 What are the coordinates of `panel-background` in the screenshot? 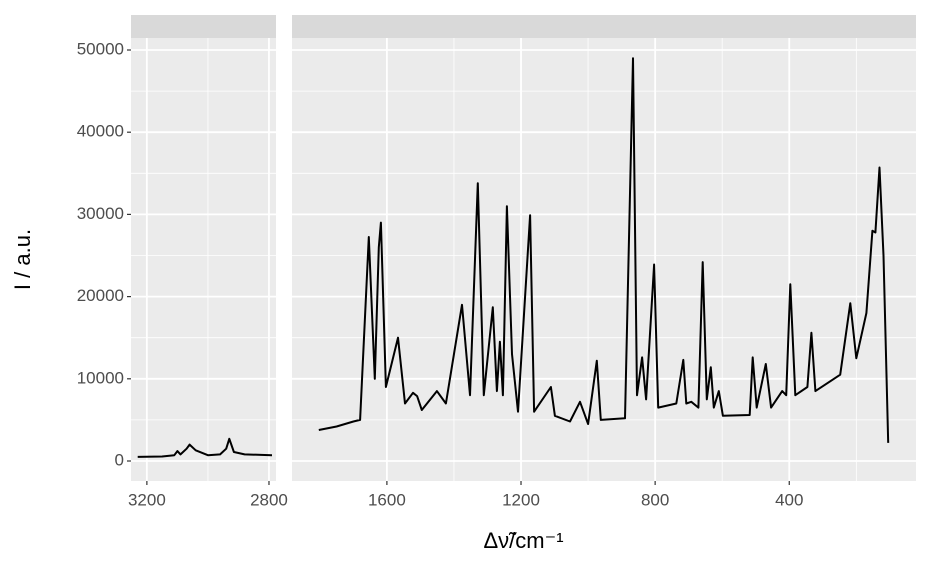 It's located at (203, 259).